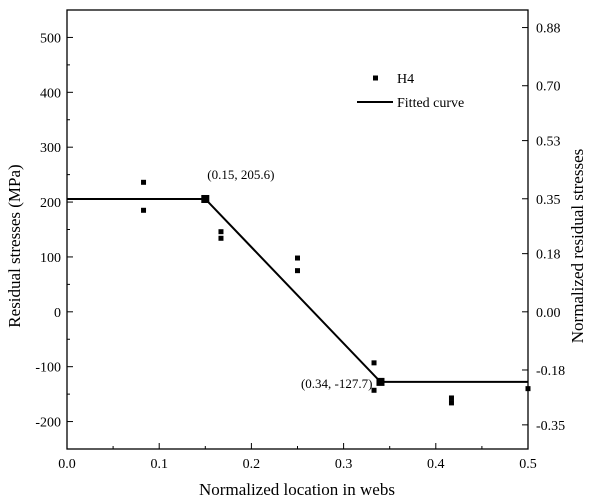  Describe the element at coordinates (548, 87) in the screenshot. I see `y-tick-label-right: 0.70` at that location.